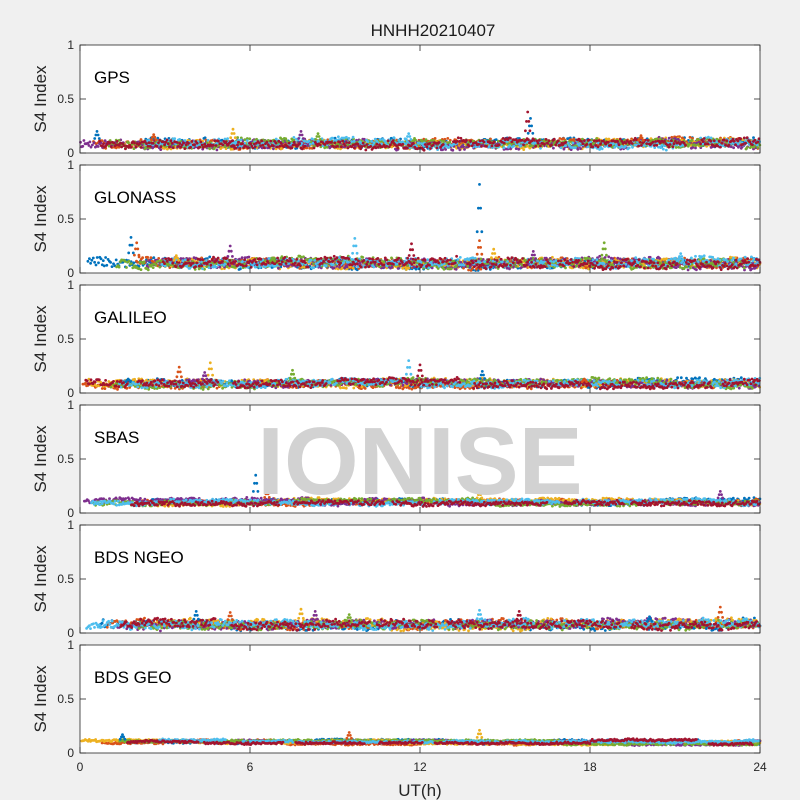  What do you see at coordinates (70, 45) in the screenshot?
I see `y-tick-label: 1` at bounding box center [70, 45].